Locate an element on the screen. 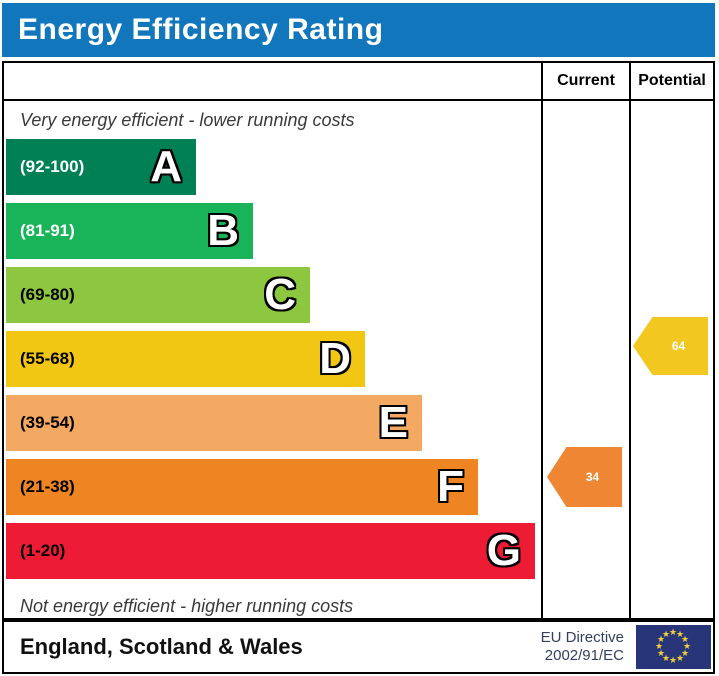 This screenshot has height=676, width=719. current-rating-pointer: 34 is located at coordinates (584, 477).